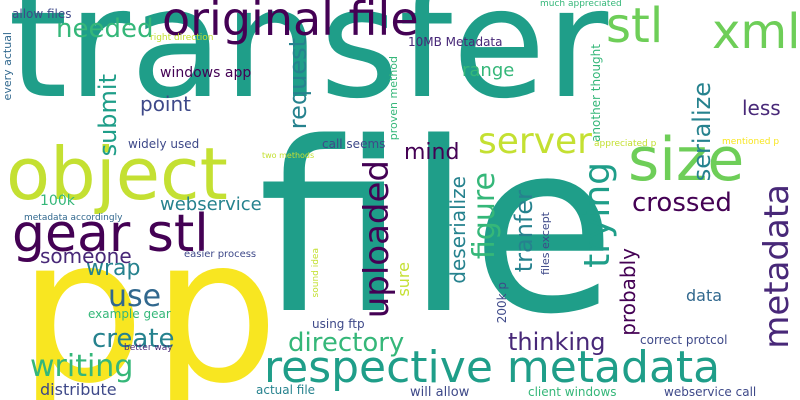 This screenshot has width=800, height=400. I want to click on word-stl: stl, so click(635, 27).